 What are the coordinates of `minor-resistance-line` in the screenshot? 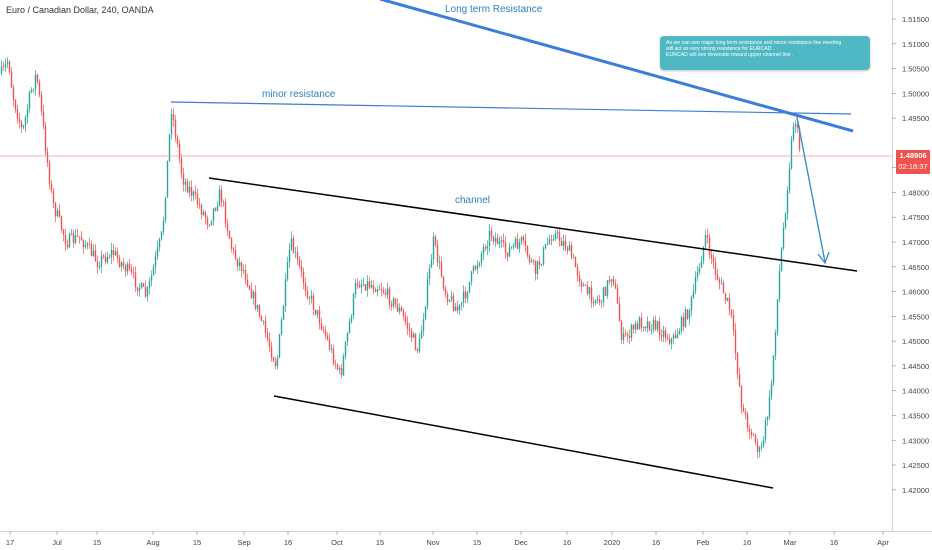 It's located at (511, 108).